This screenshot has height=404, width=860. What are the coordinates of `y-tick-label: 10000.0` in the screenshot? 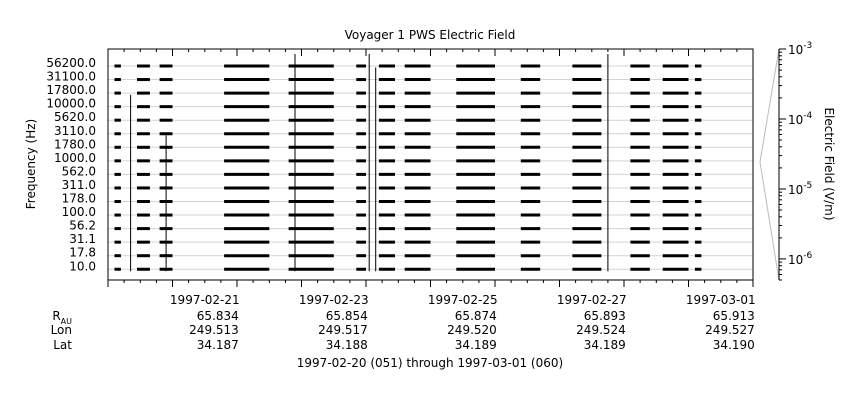 It's located at (71, 104).